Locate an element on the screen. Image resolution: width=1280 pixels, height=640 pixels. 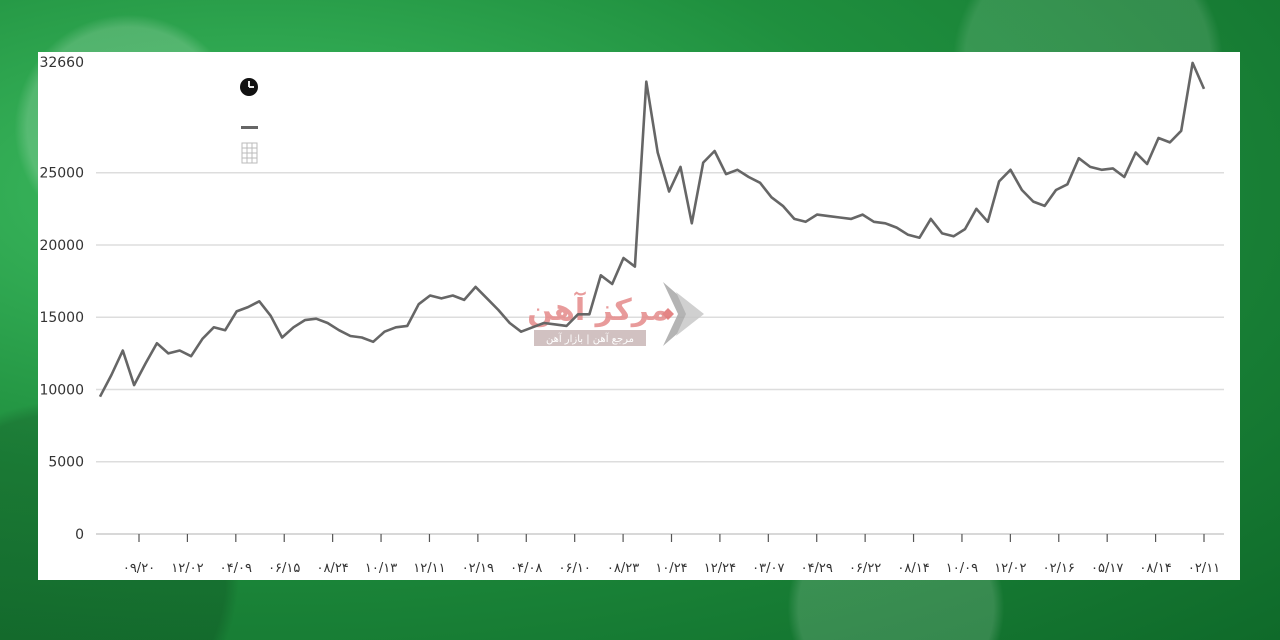
x-tick-label: ۰۶/۱۰ is located at coordinates (575, 568).